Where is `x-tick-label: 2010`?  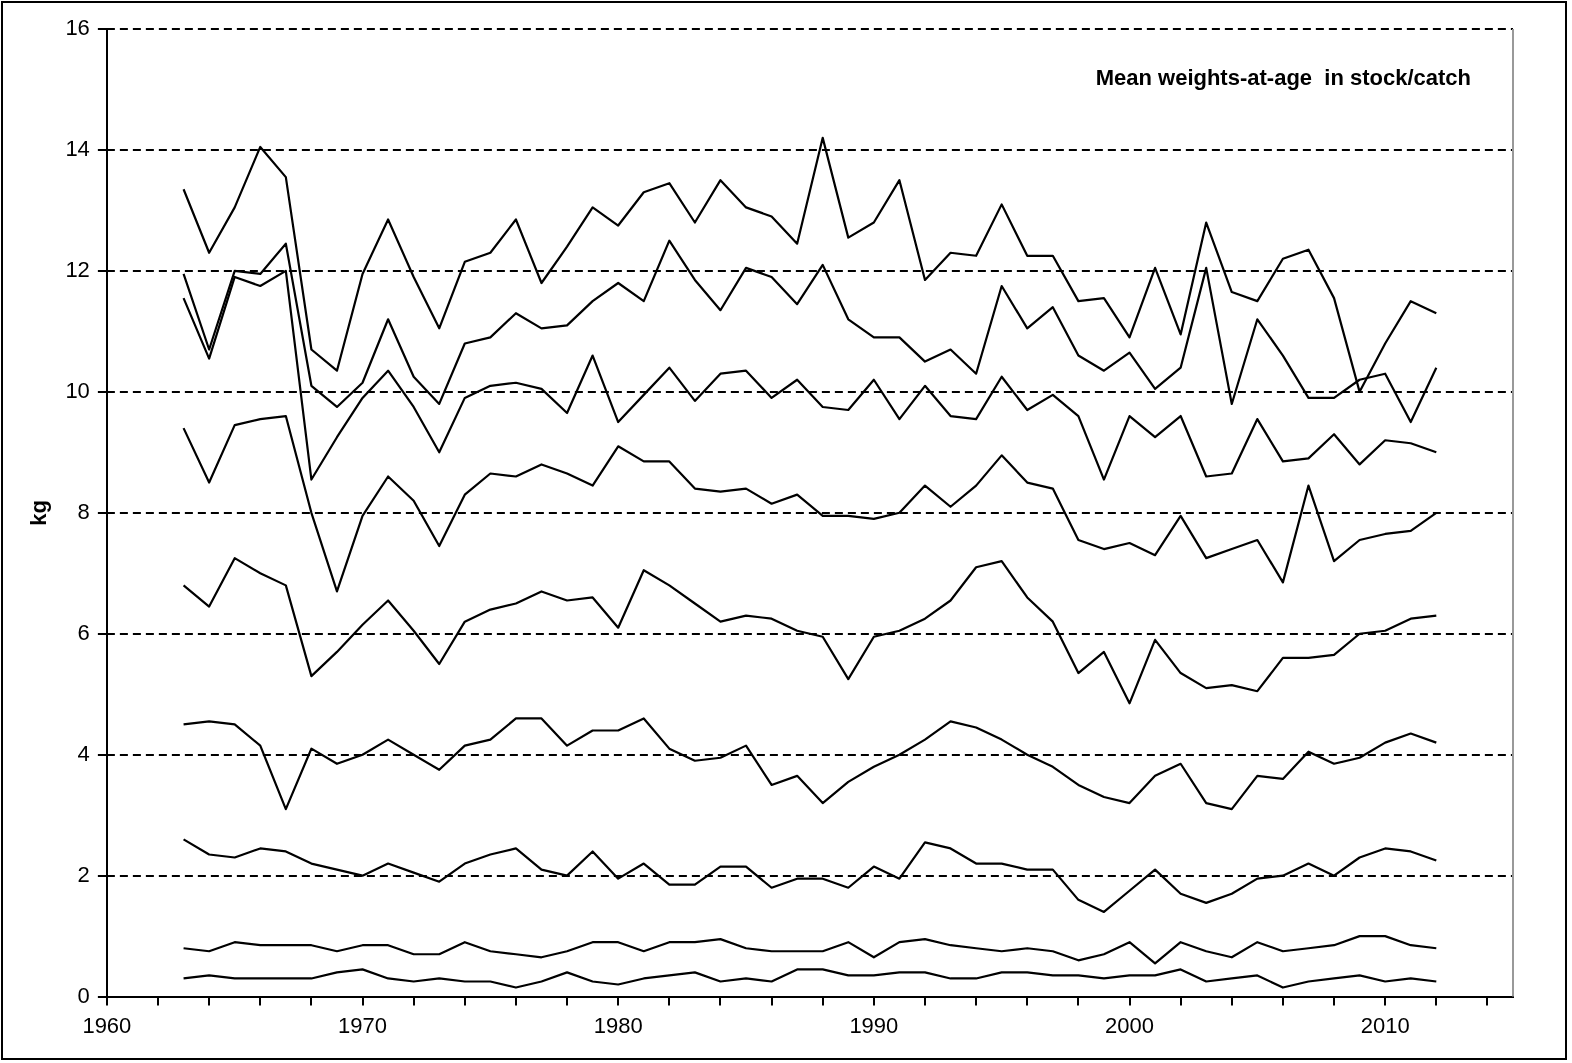
x-tick-label: 2010 is located at coordinates (1385, 1025).